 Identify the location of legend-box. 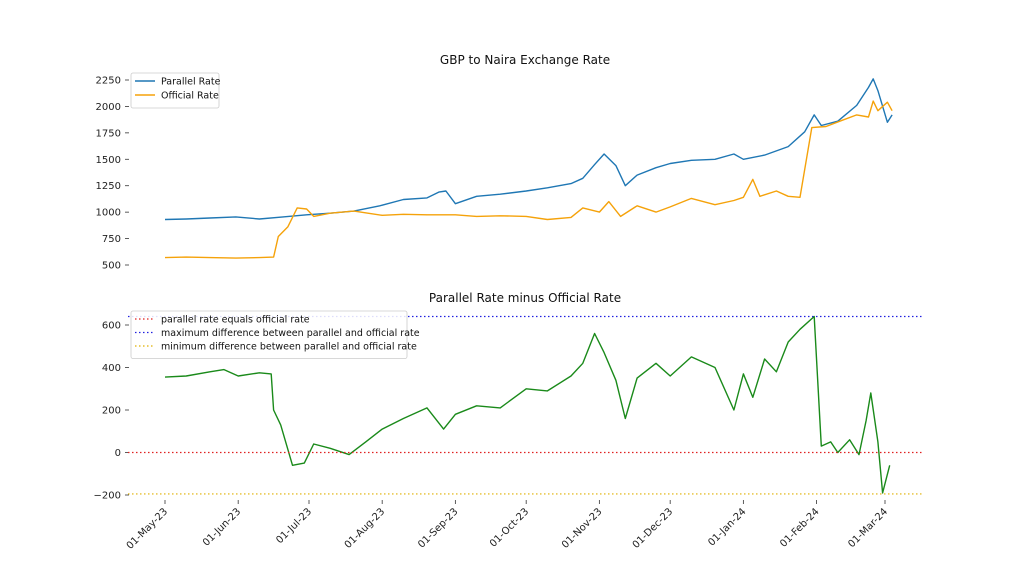
(269, 334).